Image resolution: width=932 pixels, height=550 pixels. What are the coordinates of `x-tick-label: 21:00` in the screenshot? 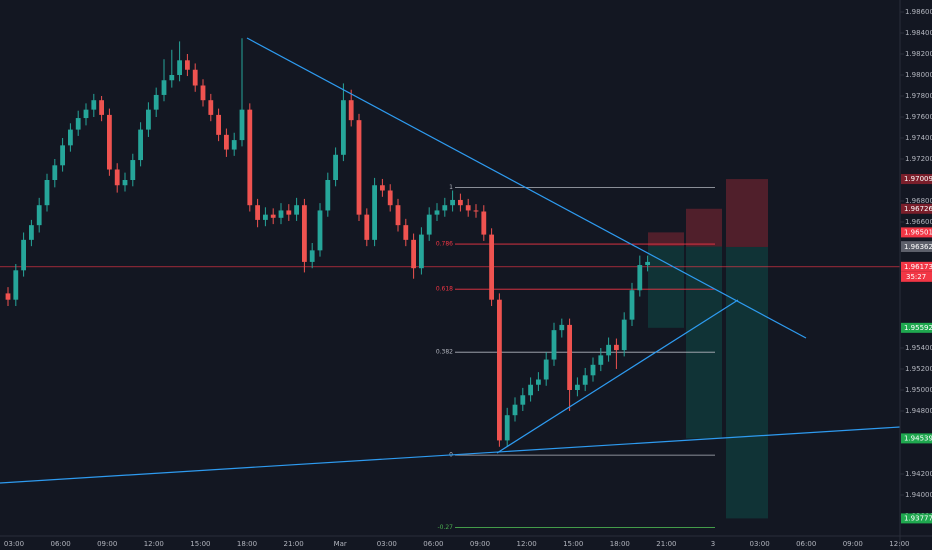 It's located at (294, 544).